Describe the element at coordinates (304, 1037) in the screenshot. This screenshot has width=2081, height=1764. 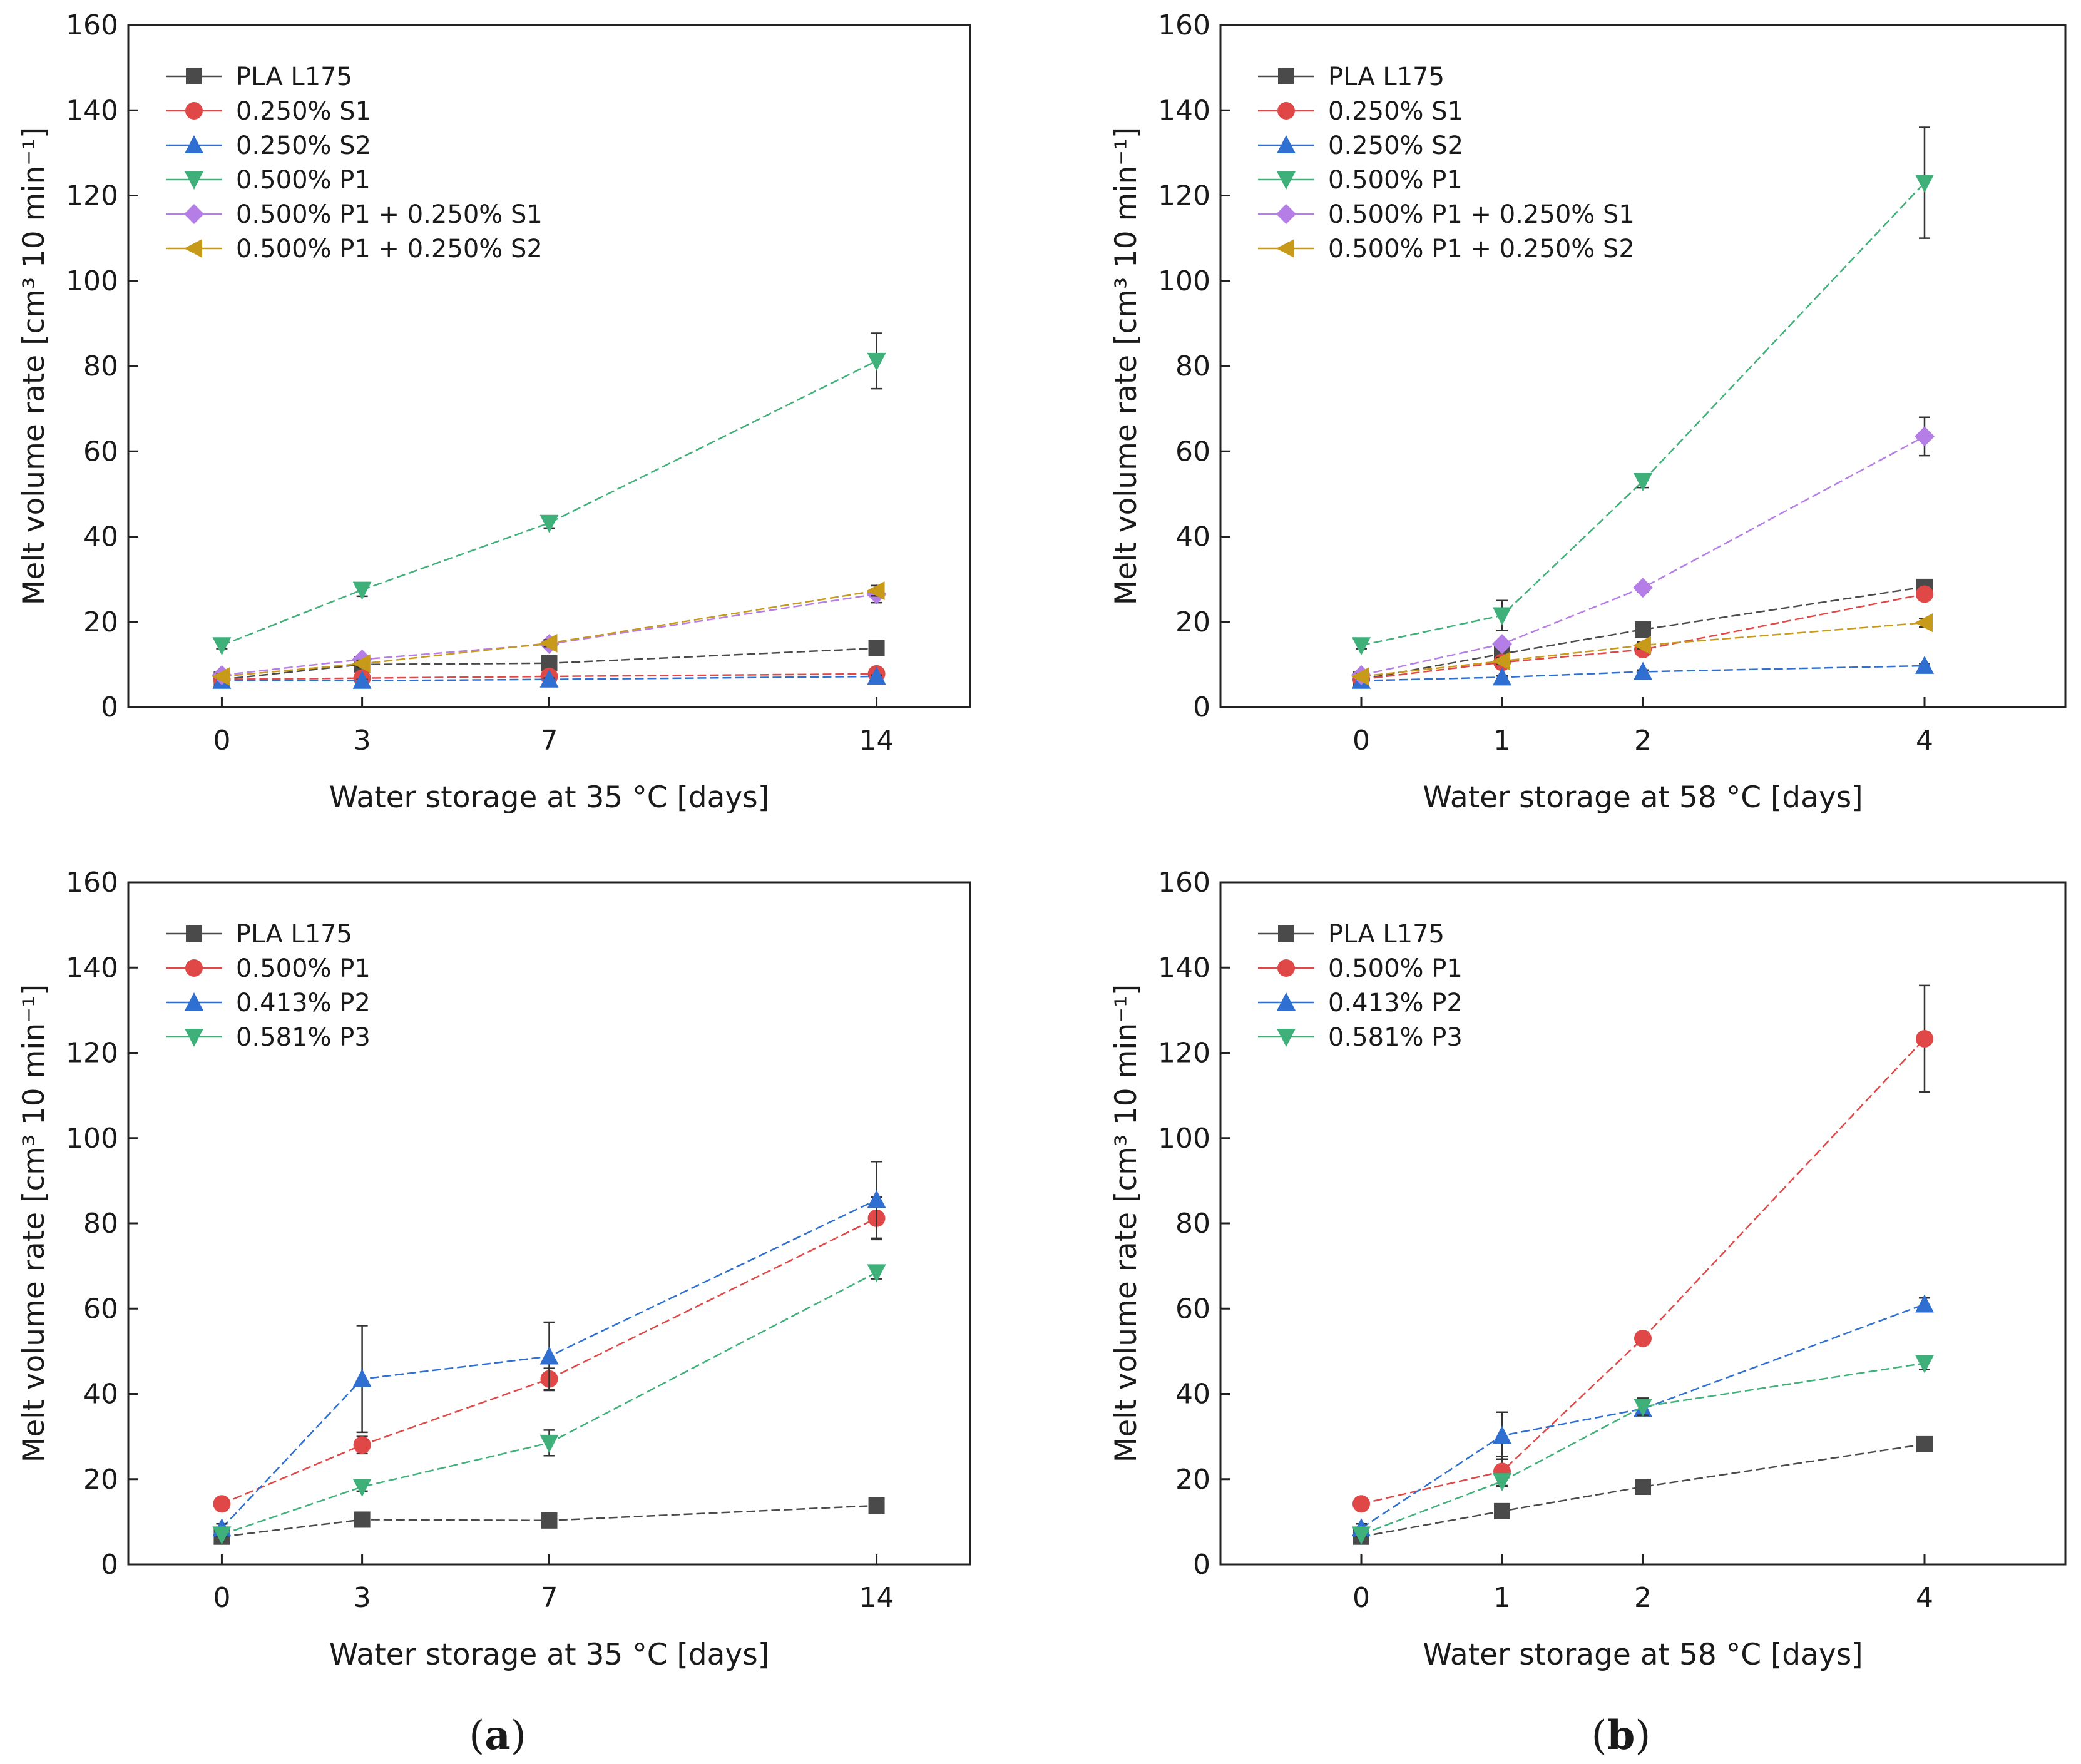
I see `legend-label: 0.581% P3` at that location.